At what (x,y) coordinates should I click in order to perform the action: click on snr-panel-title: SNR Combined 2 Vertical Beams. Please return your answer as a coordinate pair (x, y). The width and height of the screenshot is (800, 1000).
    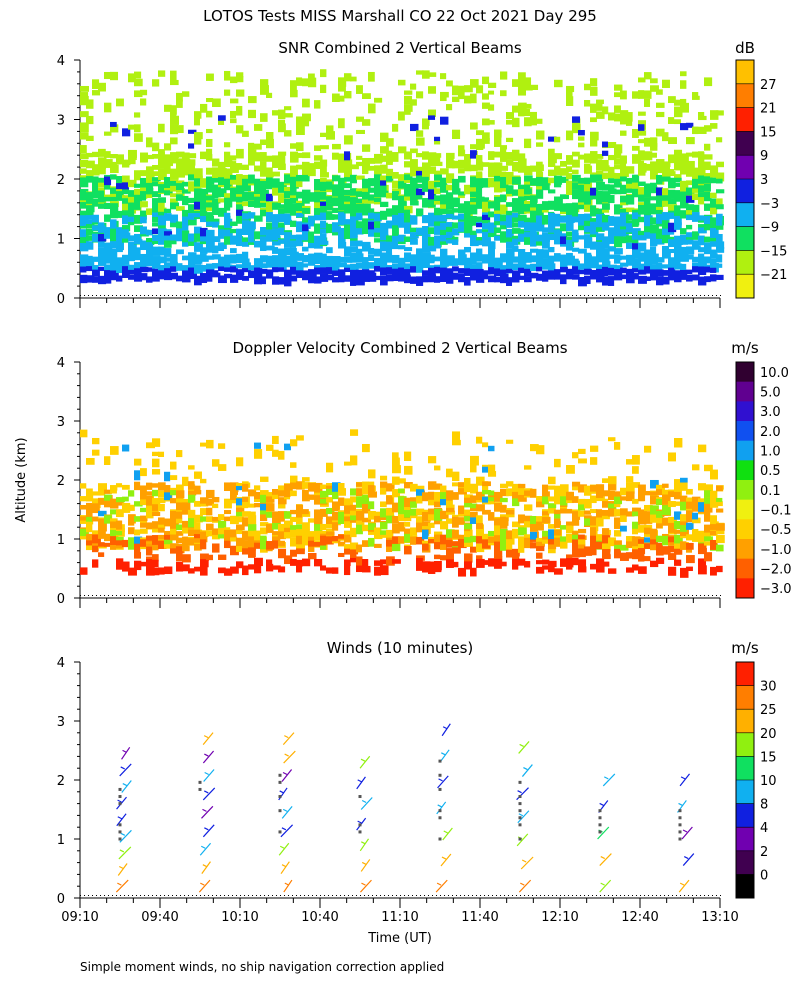
    Looking at the image, I should click on (399, 48).